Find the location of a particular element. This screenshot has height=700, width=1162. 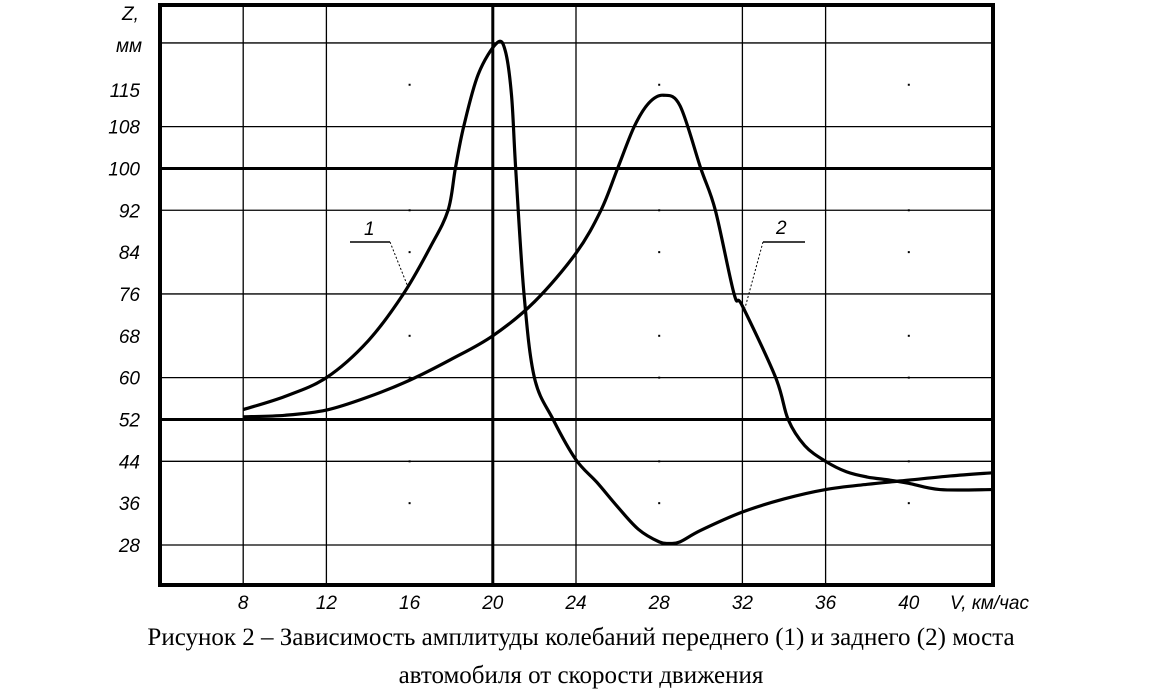

y-tick-label: 115 is located at coordinates (125, 91).